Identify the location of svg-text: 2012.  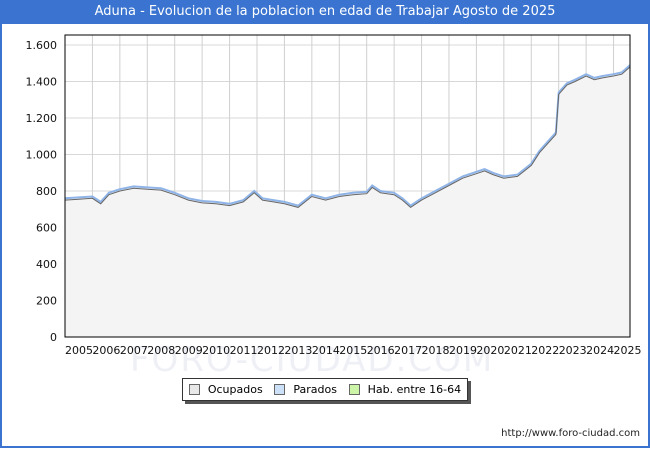
(271, 350).